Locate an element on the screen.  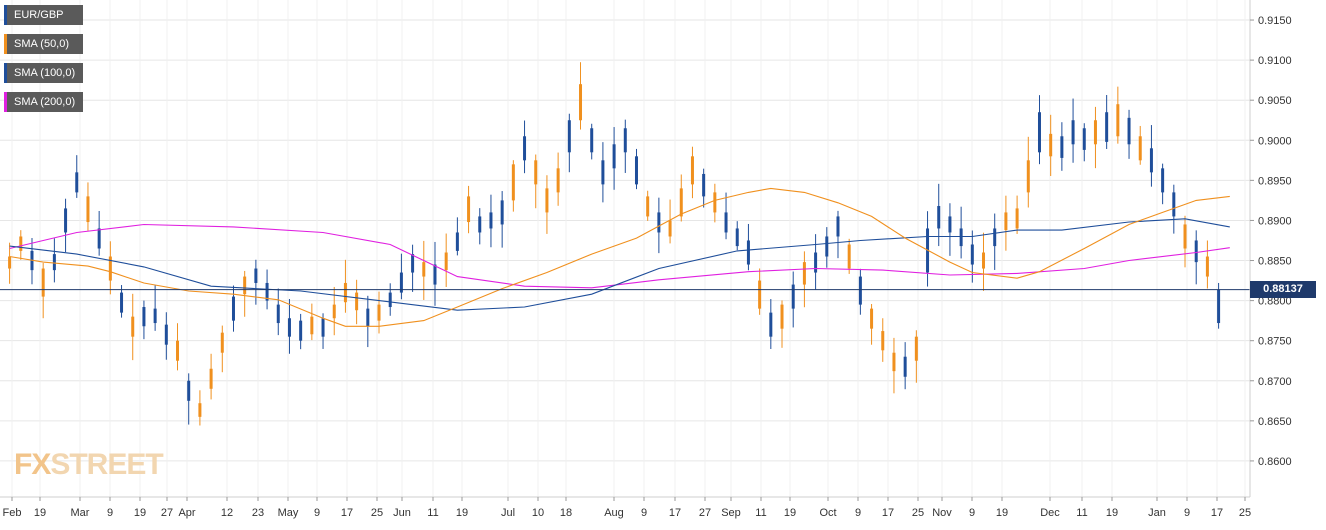
x-tick-label: 12 is located at coordinates (227, 513).